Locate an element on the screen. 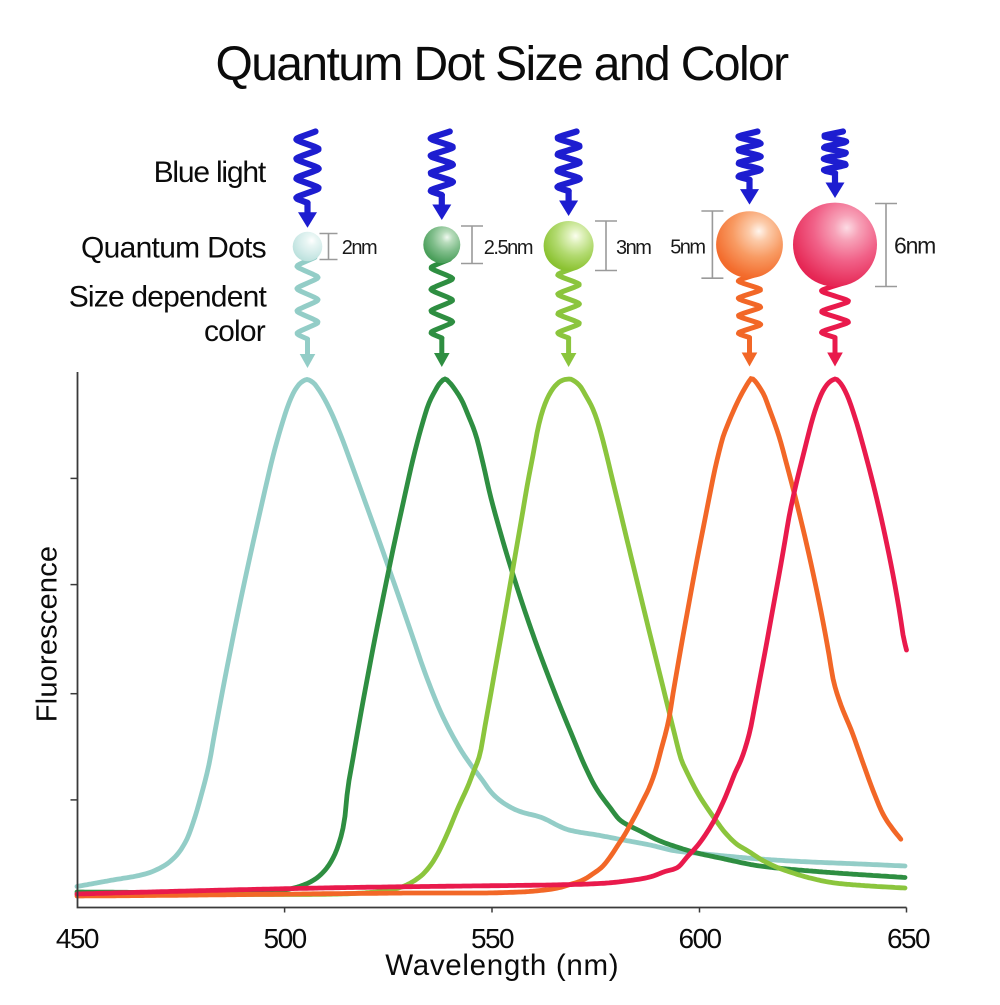  svg-text: Wavelength (nm) is located at coordinates (502, 965).